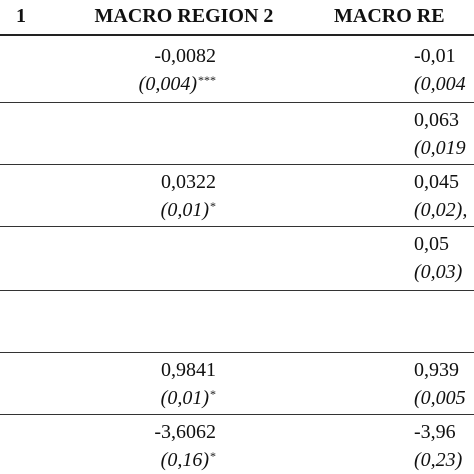 The height and width of the screenshot is (474, 474). I want to click on coef-cell: 0,939, so click(436, 370).